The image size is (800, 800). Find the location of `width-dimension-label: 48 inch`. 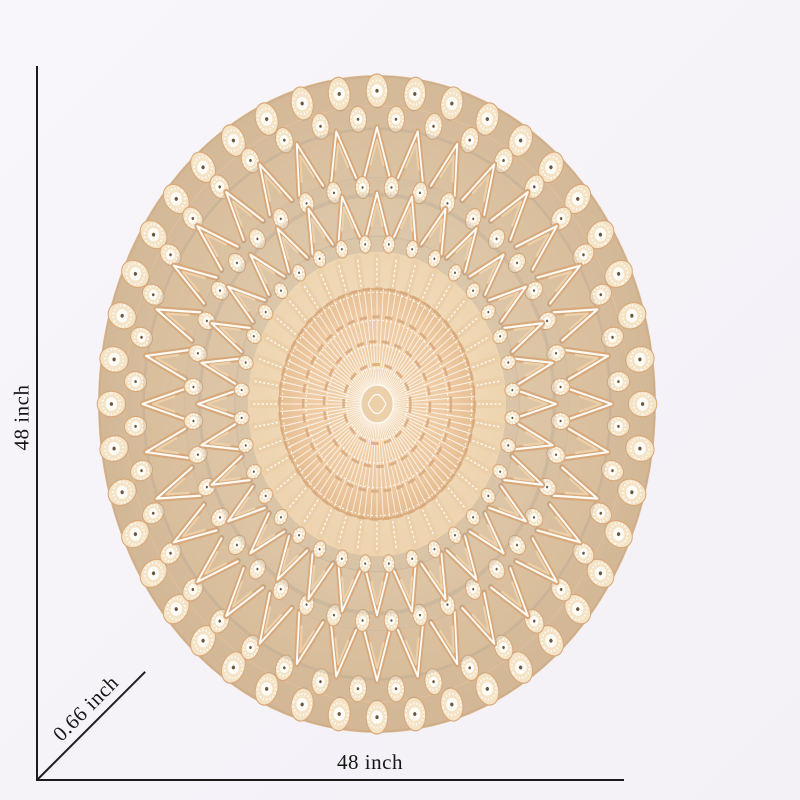

width-dimension-label: 48 inch is located at coordinates (370, 762).